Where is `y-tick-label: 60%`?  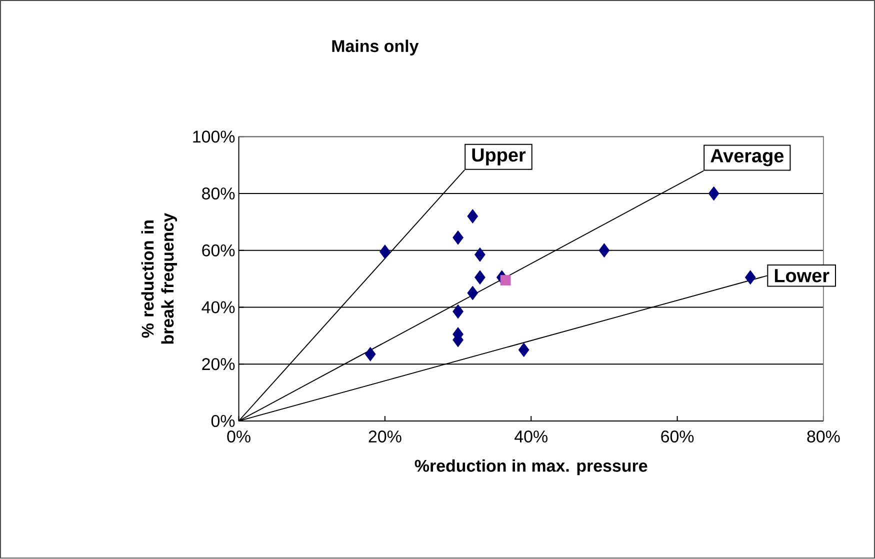 y-tick-label: 60% is located at coordinates (218, 250).